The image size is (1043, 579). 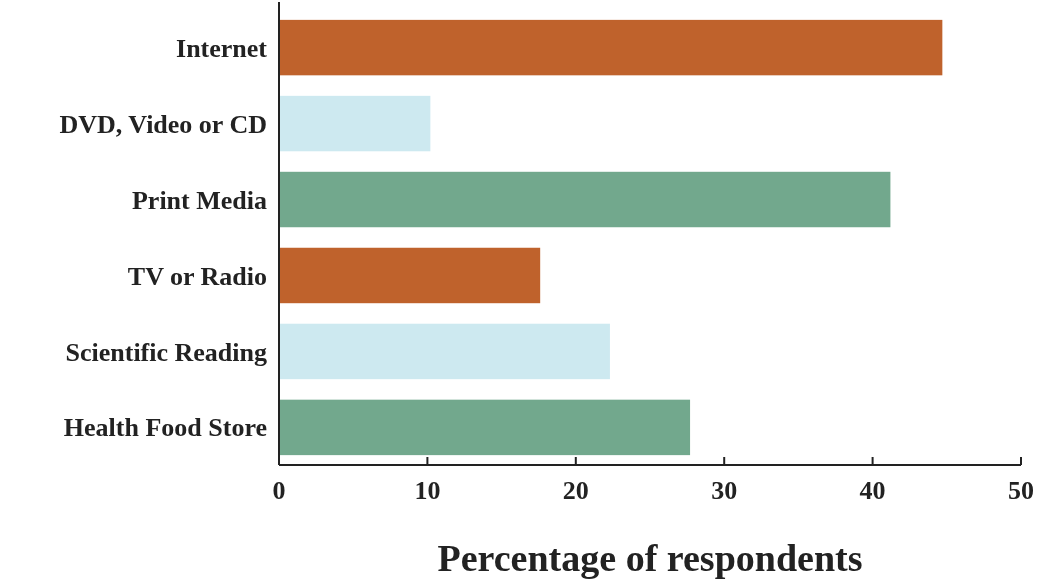 What do you see at coordinates (222, 48) in the screenshot?
I see `y-tick-label: Internet` at bounding box center [222, 48].